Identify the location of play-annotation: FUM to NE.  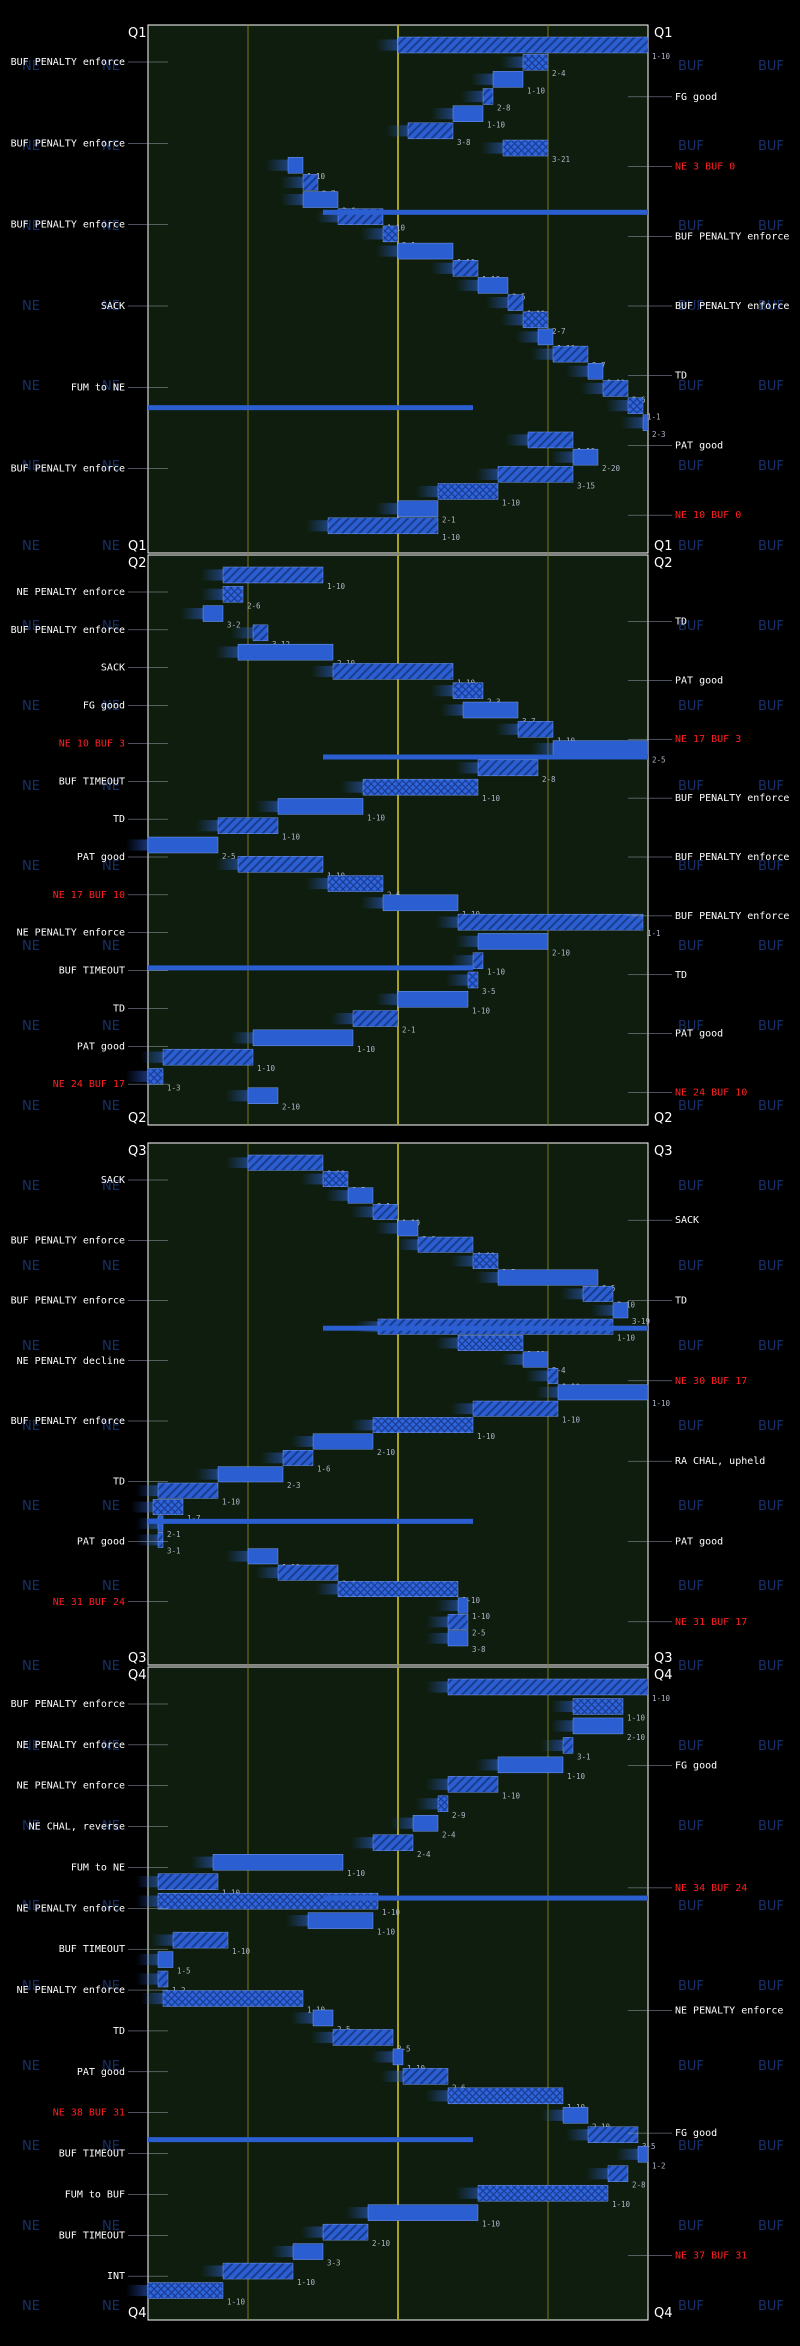
(98, 387).